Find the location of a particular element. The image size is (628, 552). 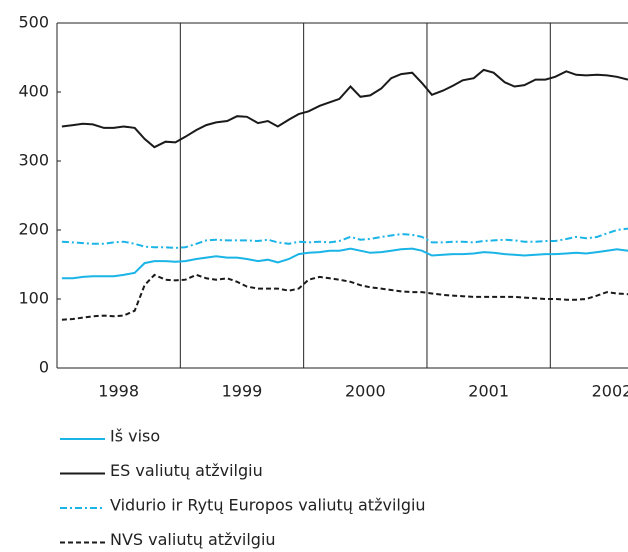

x-tick-label: 2002 is located at coordinates (610, 391).